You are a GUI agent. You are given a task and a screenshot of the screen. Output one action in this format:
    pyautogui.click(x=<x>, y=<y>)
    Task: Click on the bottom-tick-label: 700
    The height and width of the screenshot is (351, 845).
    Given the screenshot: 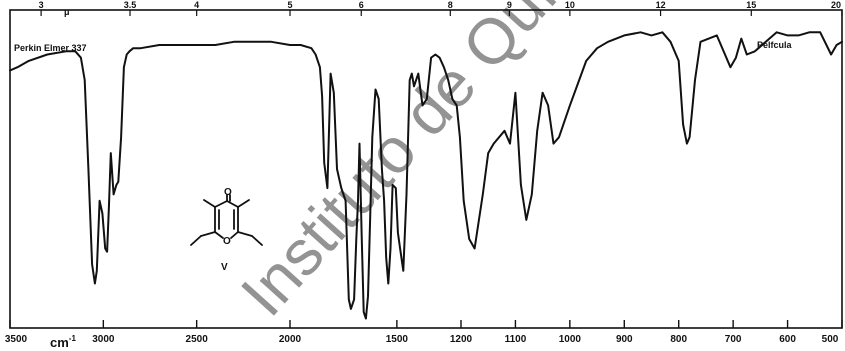 What is the action you would take?
    pyautogui.click(x=733, y=339)
    